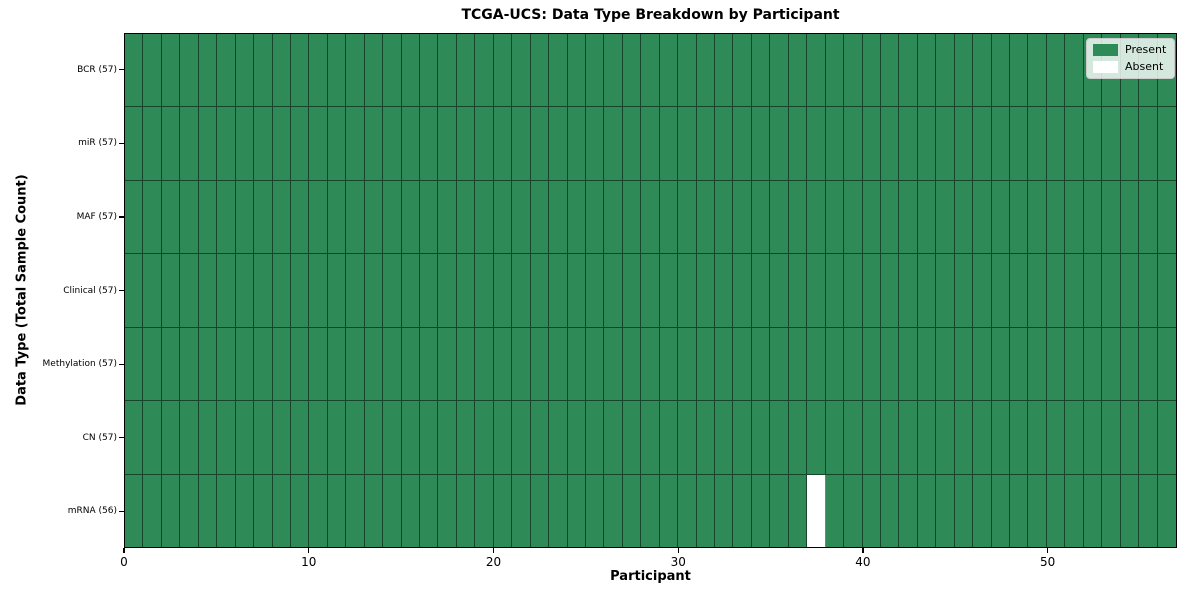  Describe the element at coordinates (79, 364) in the screenshot. I see `y-tick-label-Methylation: Methylation (57)` at that location.